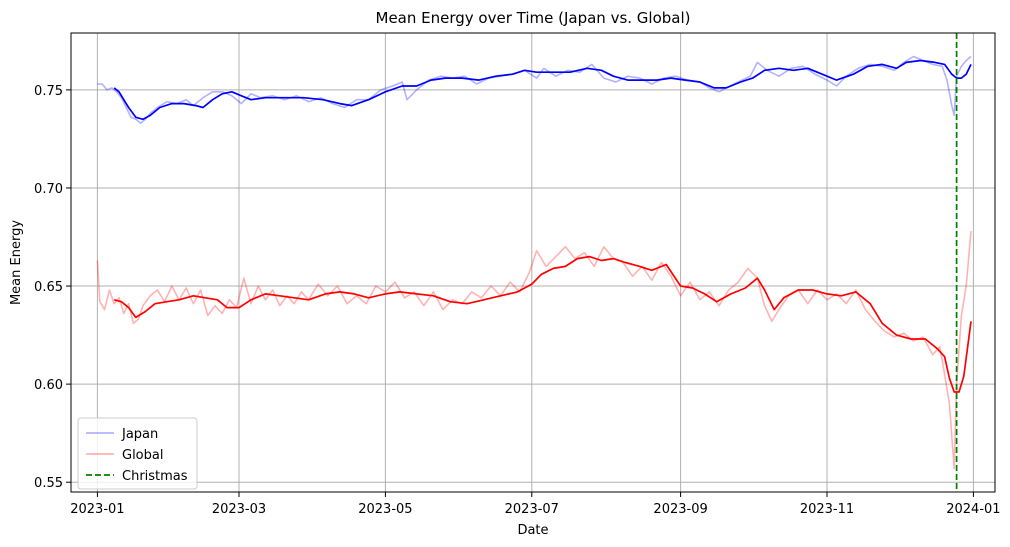 The width and height of the screenshot is (1010, 547). Describe the element at coordinates (239, 509) in the screenshot. I see `x-tick-label: 2023-03` at that location.